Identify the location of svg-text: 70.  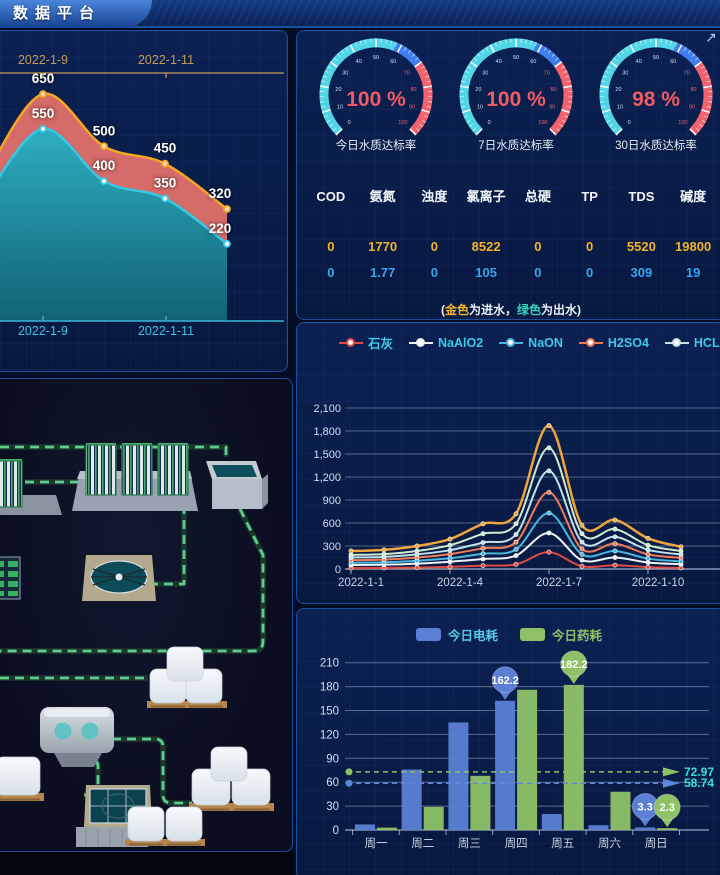
(687, 74).